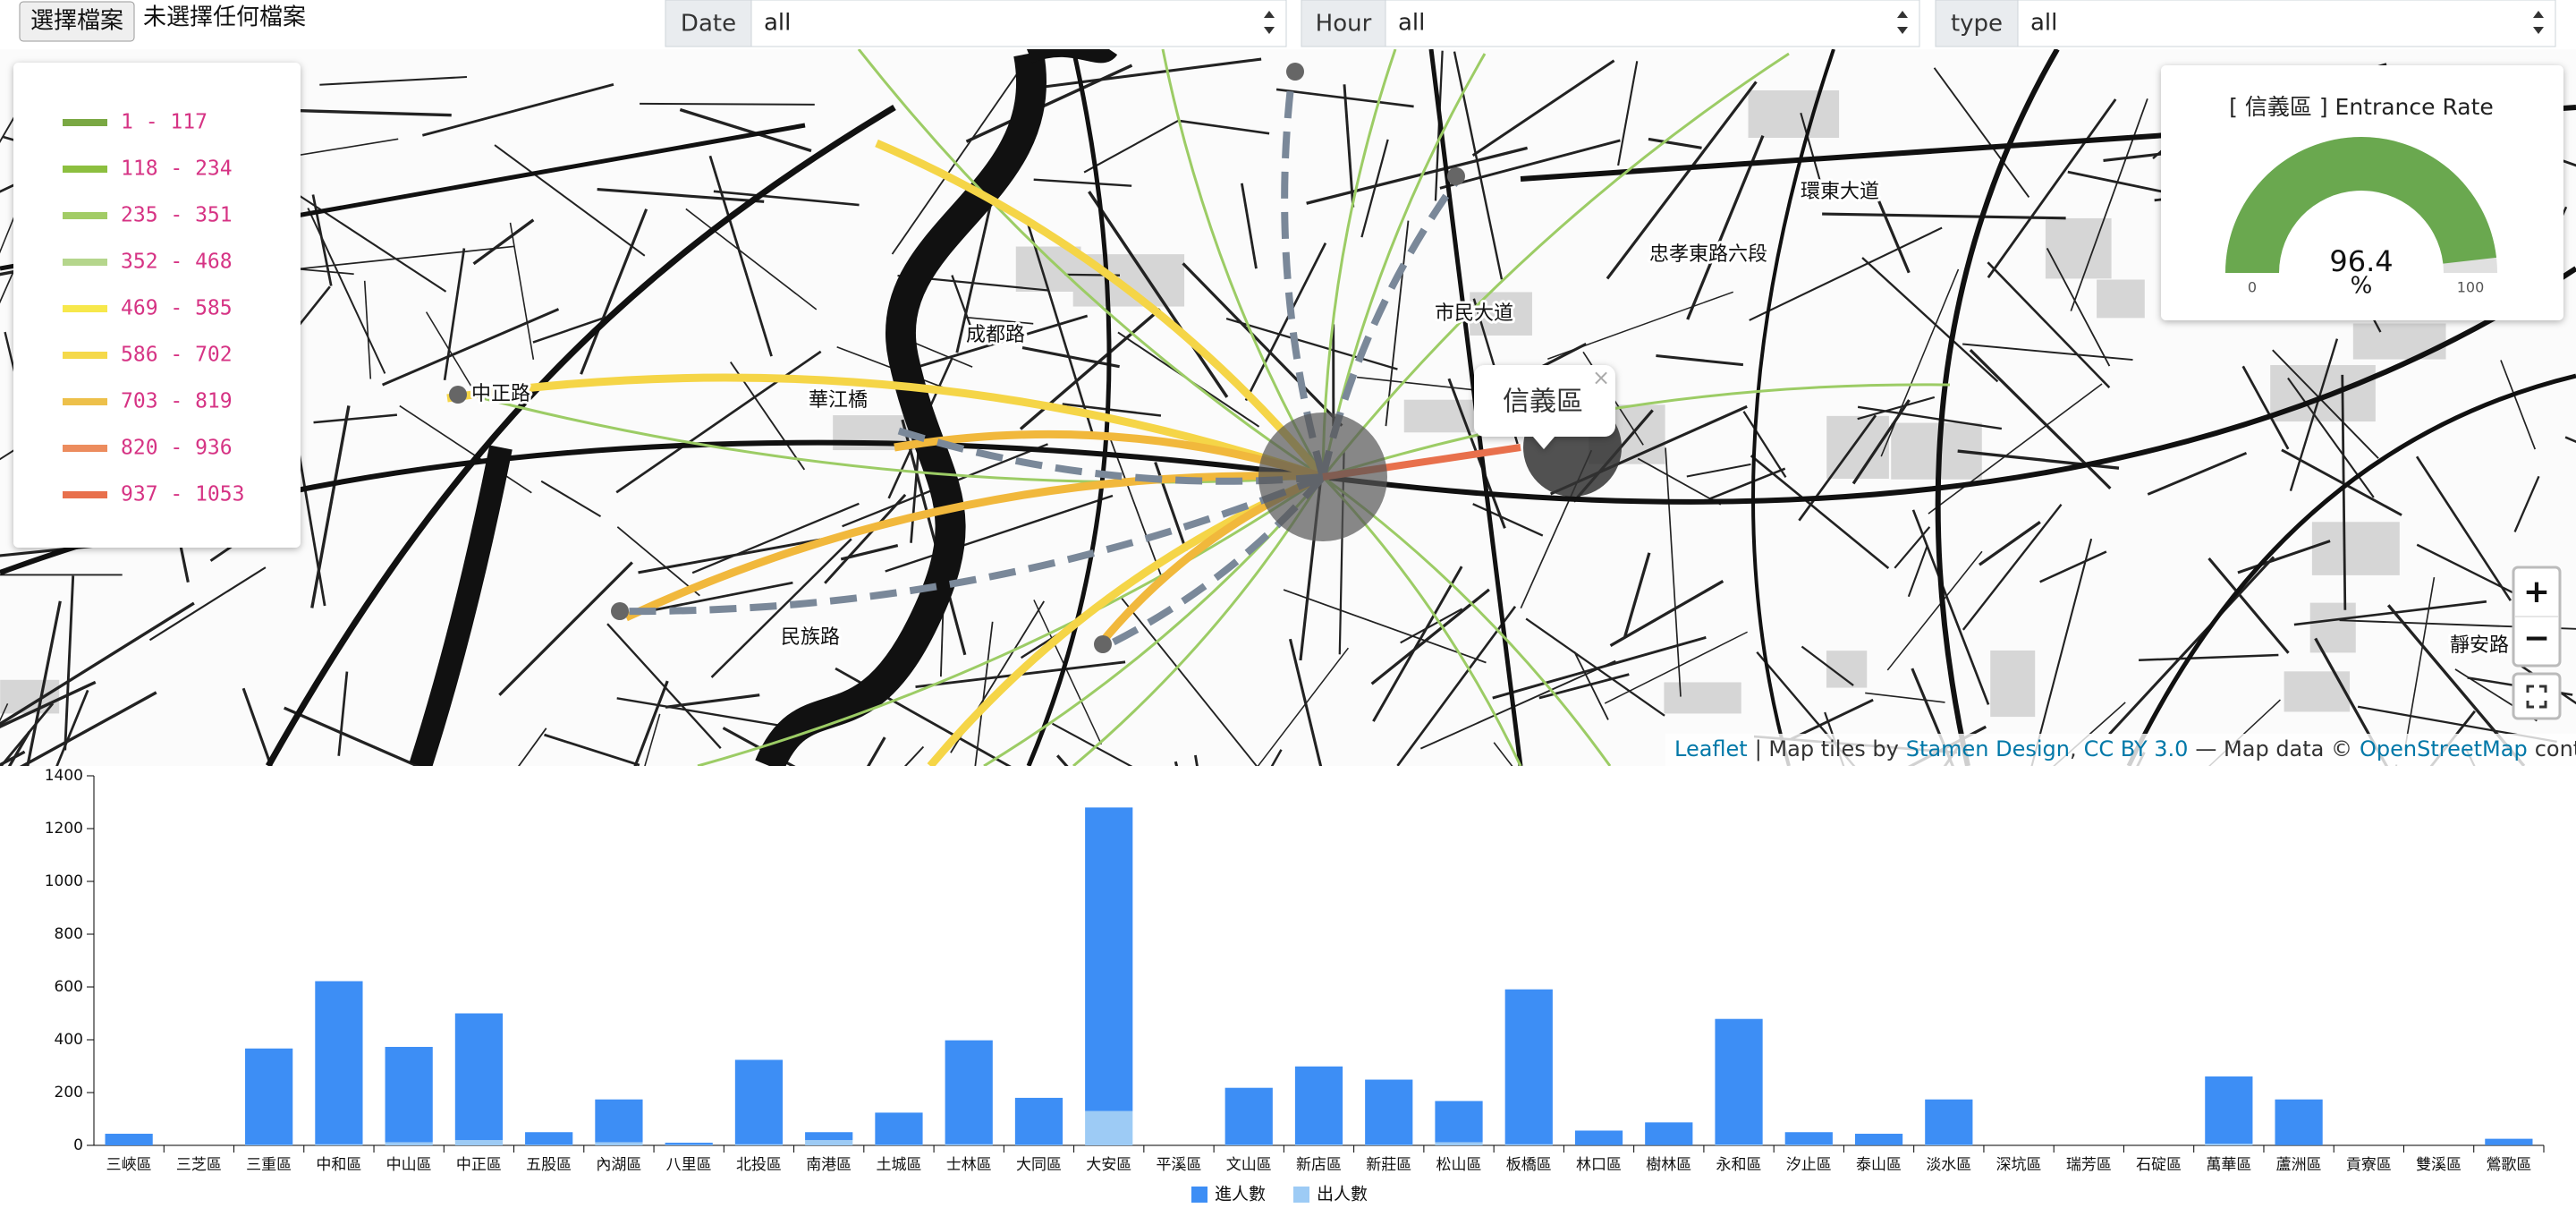 This screenshot has width=2576, height=1208. I want to click on filter-label: type, so click(1977, 24).